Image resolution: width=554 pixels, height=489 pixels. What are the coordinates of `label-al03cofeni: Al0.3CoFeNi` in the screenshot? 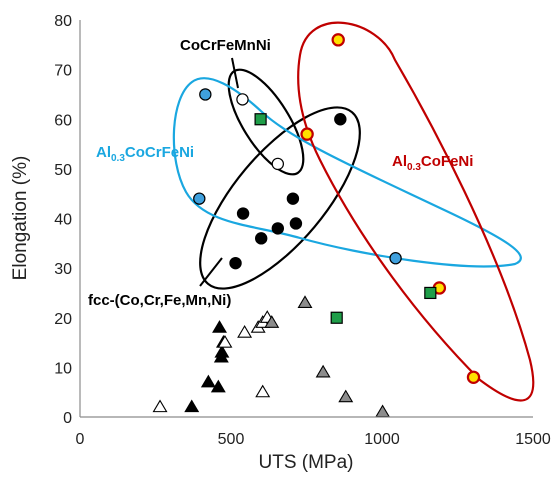 It's located at (432, 163).